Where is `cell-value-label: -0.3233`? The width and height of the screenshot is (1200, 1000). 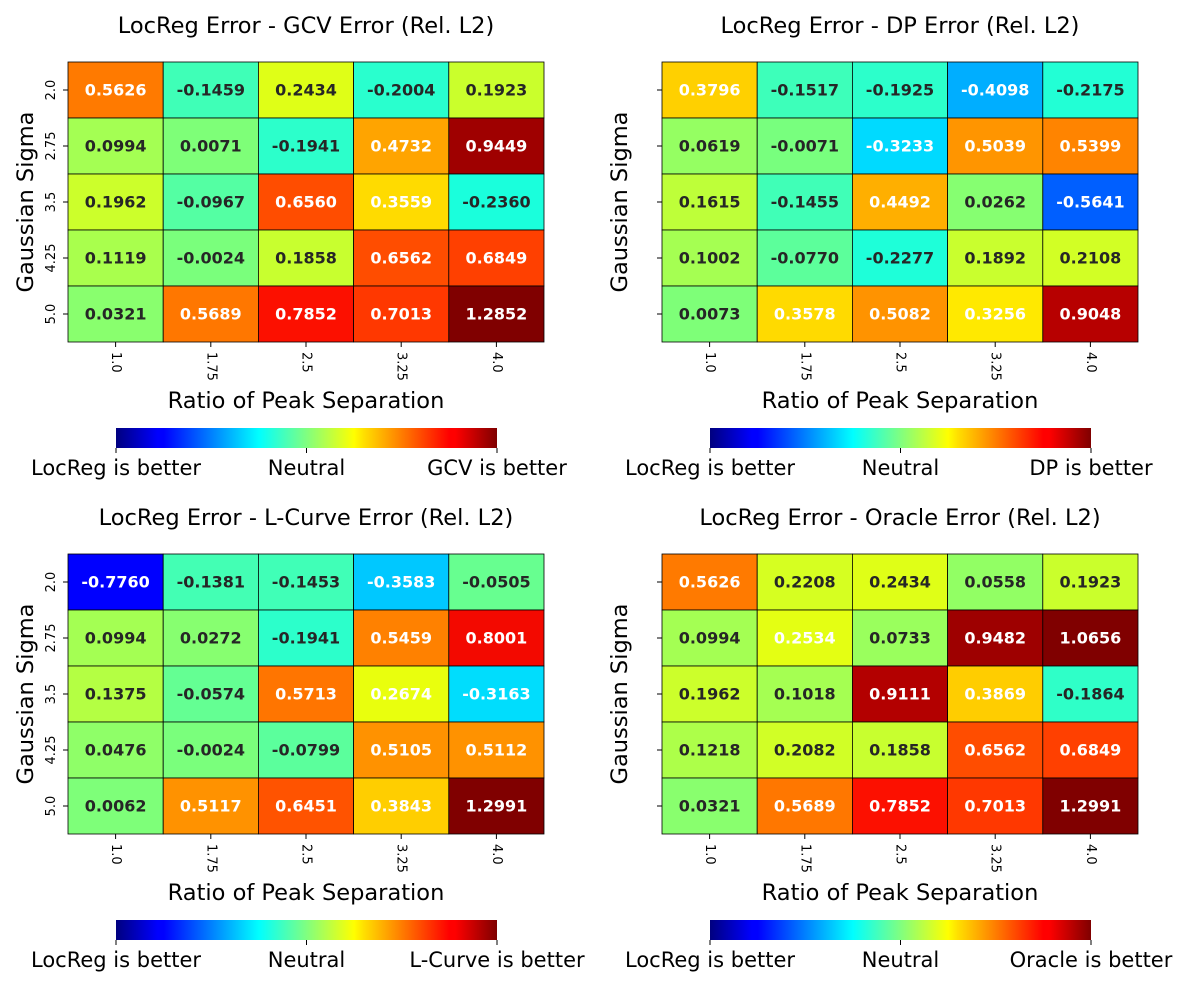
cell-value-label: -0.3233 is located at coordinates (900, 146).